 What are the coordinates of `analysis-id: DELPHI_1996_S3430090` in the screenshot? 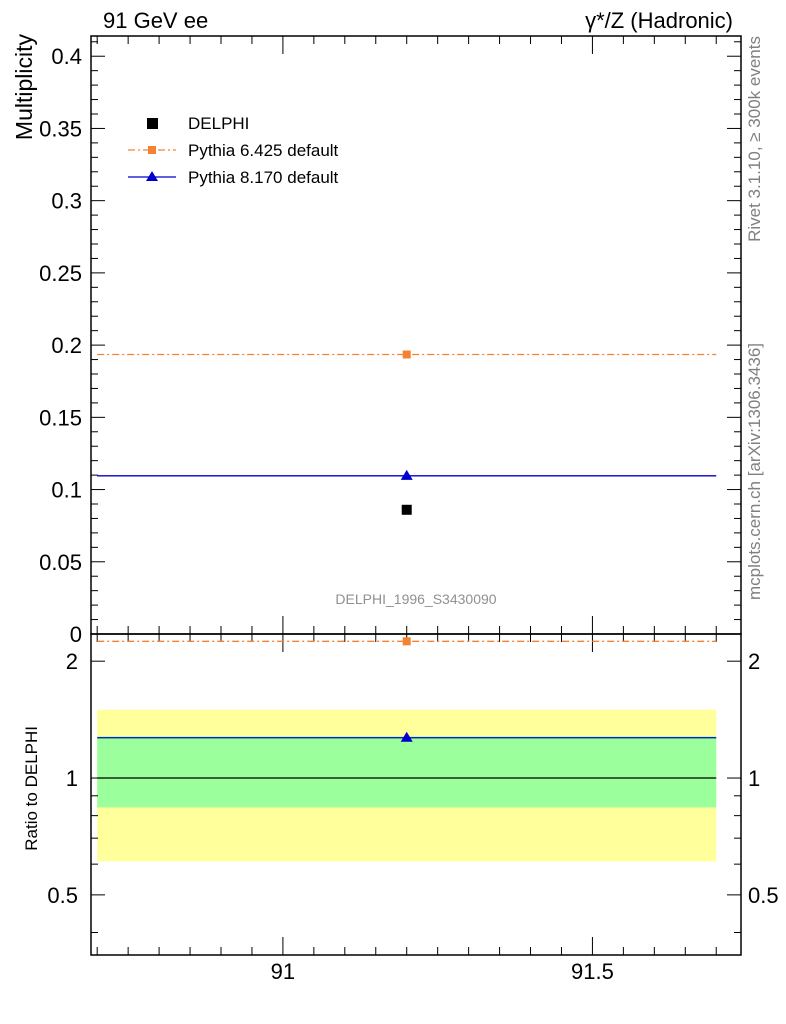 It's located at (415, 599).